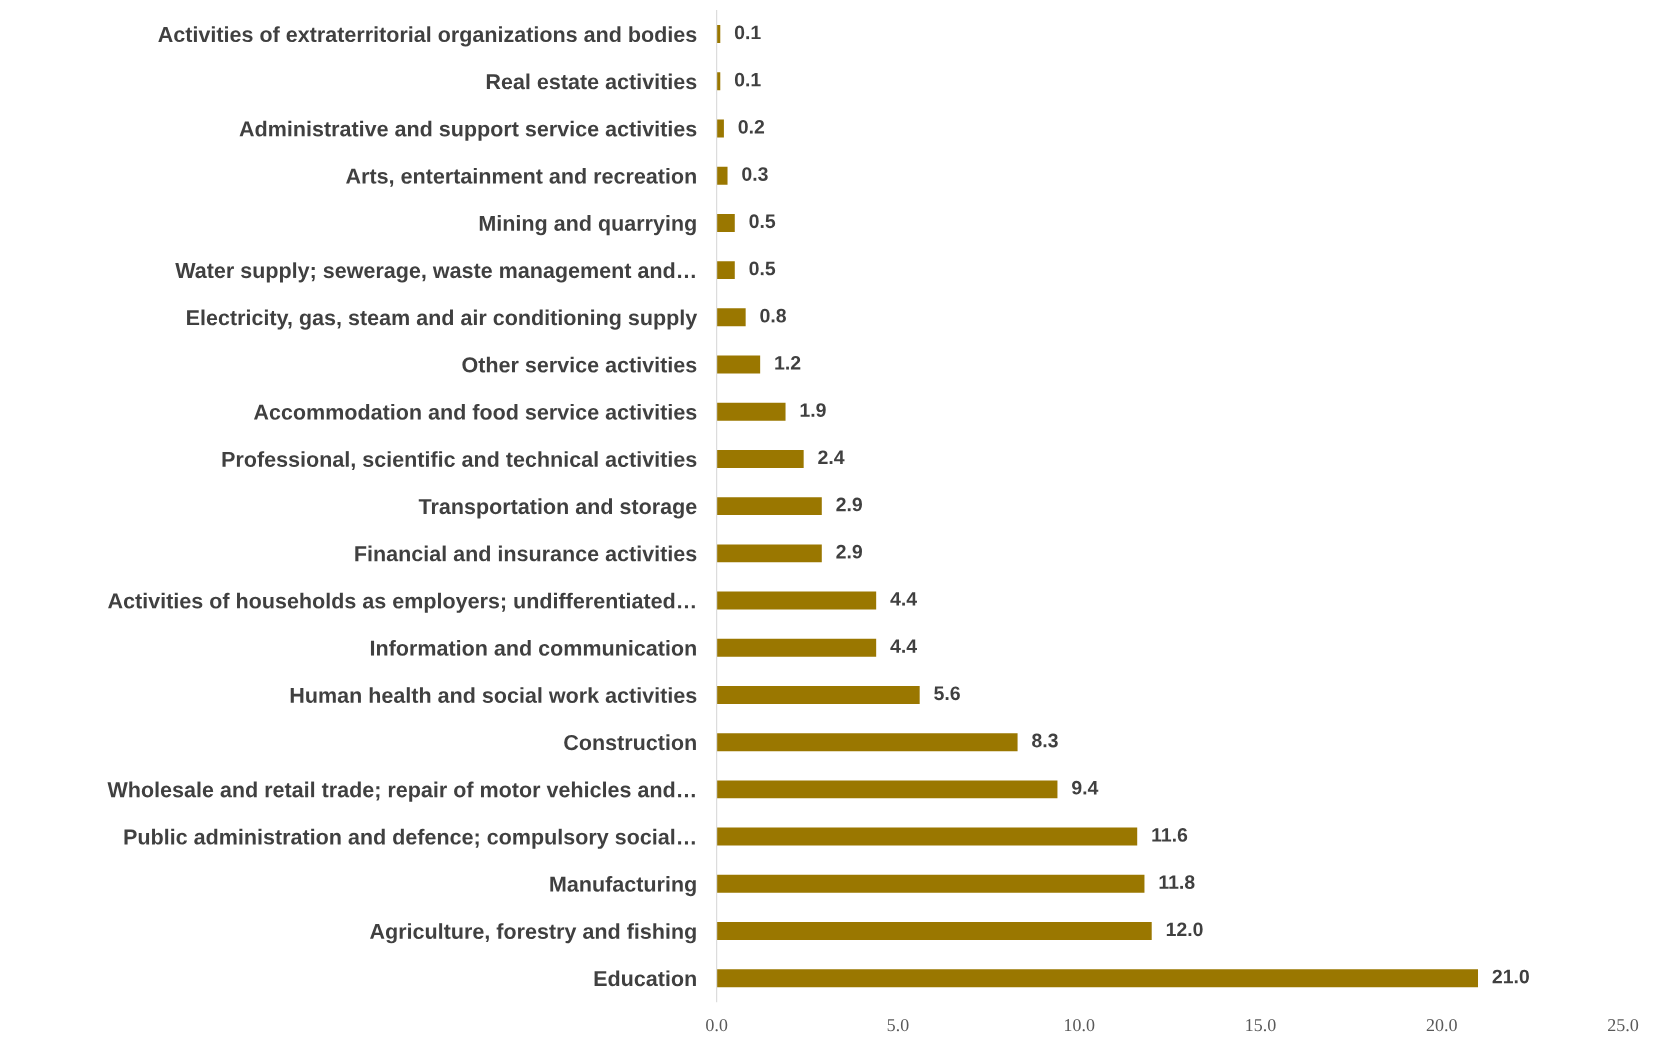 This screenshot has width=1657, height=1049. What do you see at coordinates (1623, 1025) in the screenshot?
I see `x-tick-label: 25.0` at bounding box center [1623, 1025].